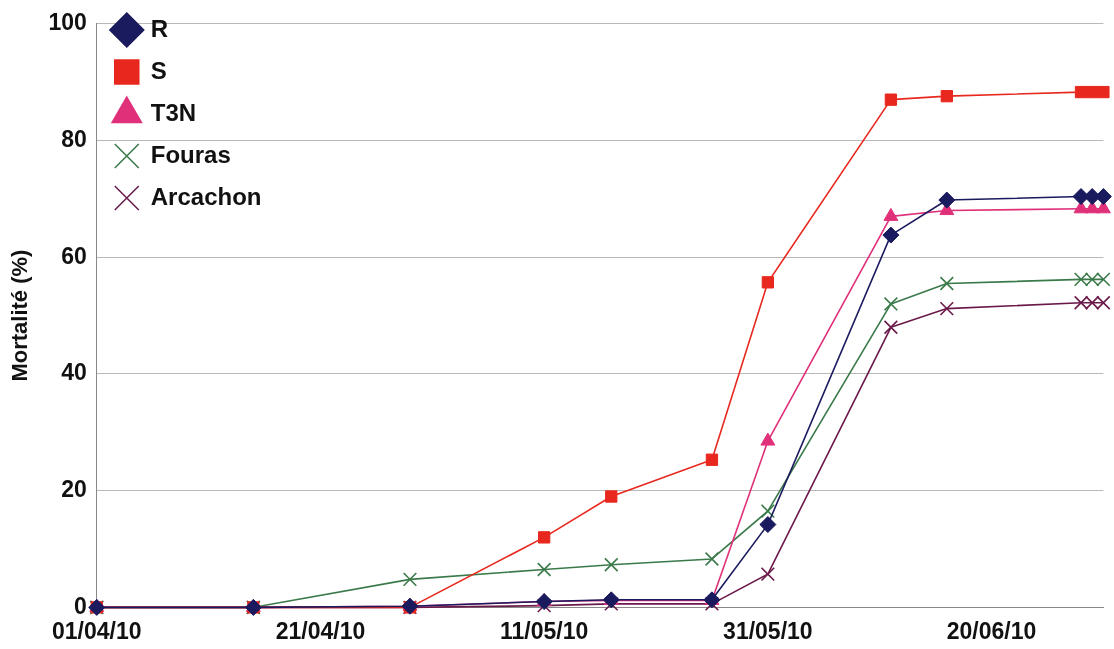 This screenshot has height=649, width=1114. Describe the element at coordinates (74, 138) in the screenshot. I see `y-tick-label: 80` at that location.